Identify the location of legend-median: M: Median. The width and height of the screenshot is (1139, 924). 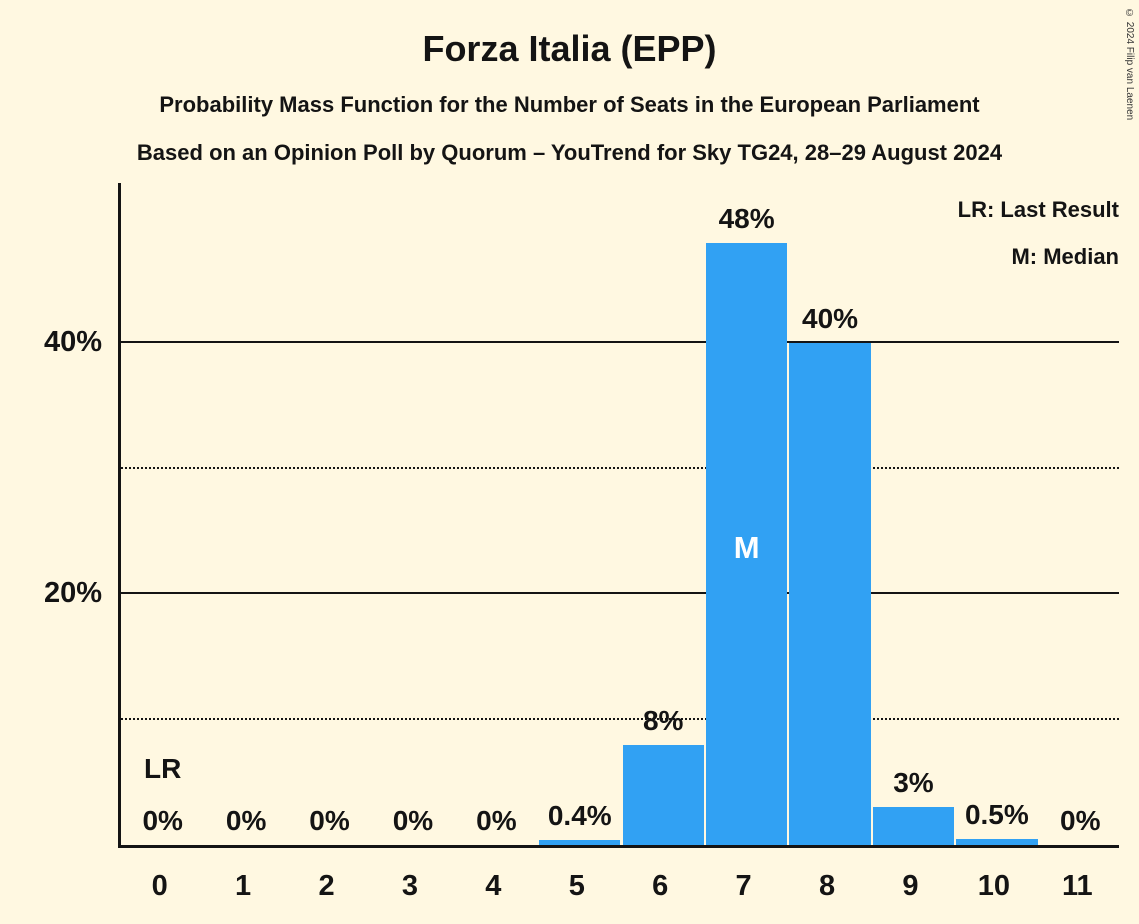
(1065, 256).